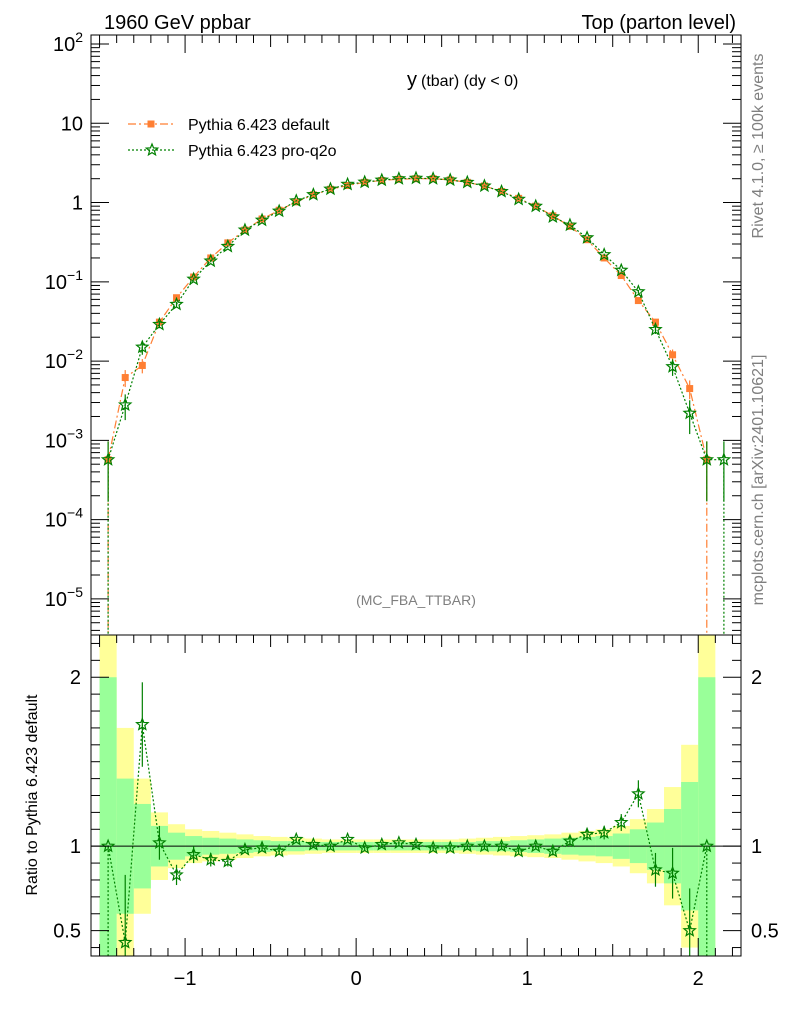 The image size is (786, 1024). I want to click on main-ytick-label: 10⁻¹, so click(64, 280).